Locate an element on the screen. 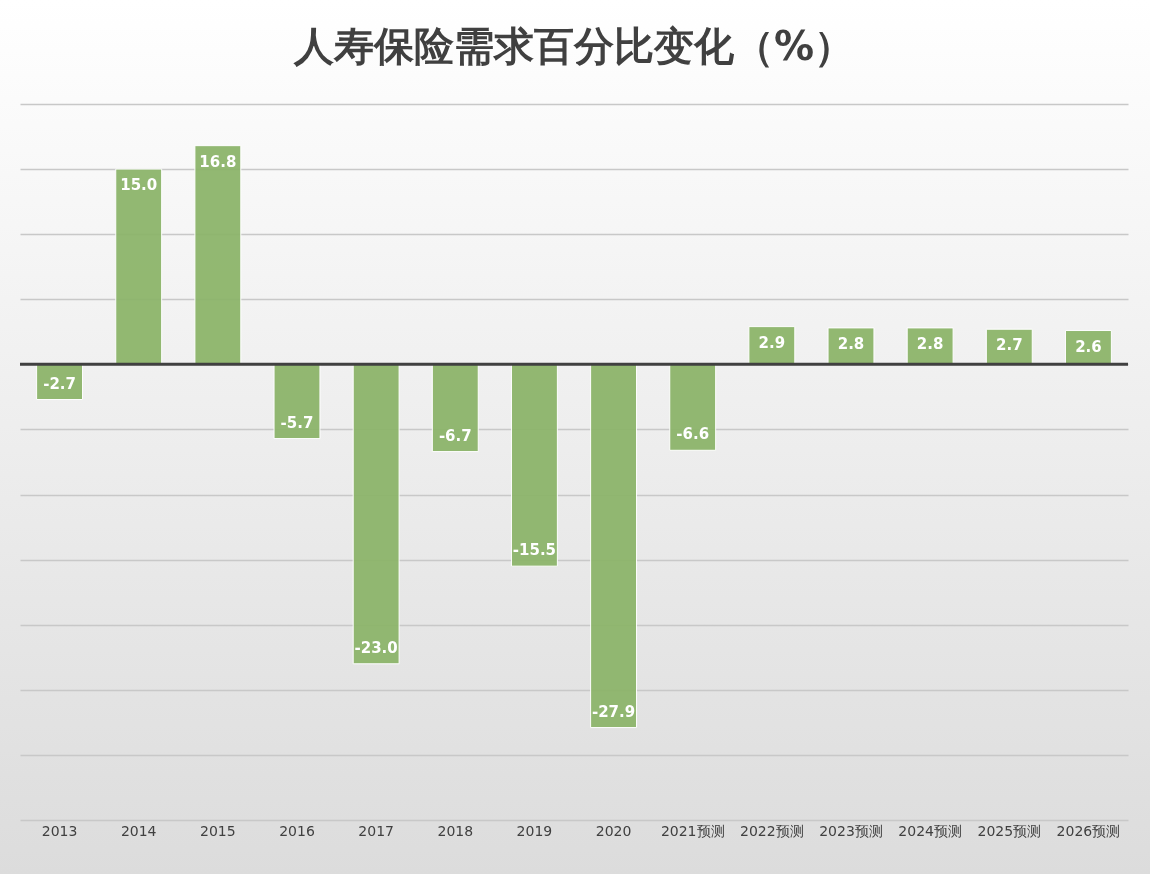  data-label: -2.7 is located at coordinates (59, 383).